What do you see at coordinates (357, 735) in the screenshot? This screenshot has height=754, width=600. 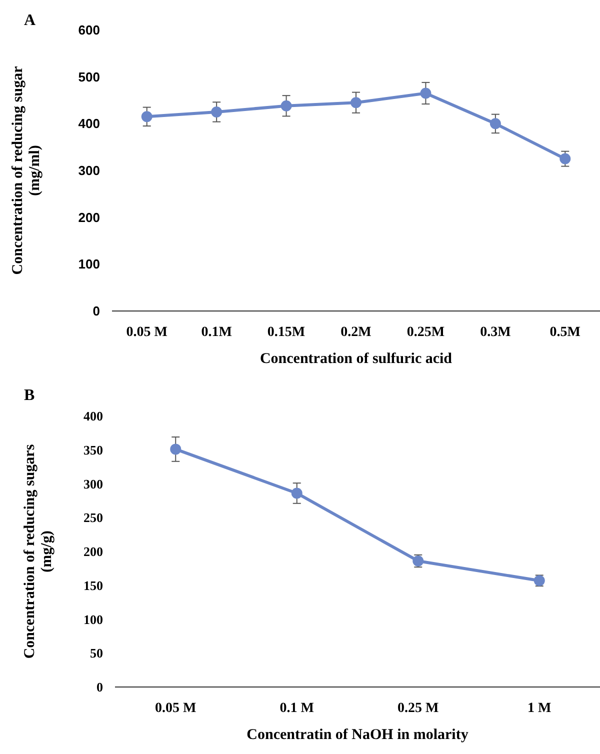 I see `x-axis-title: Concentratin of NaOH in molarity` at bounding box center [357, 735].